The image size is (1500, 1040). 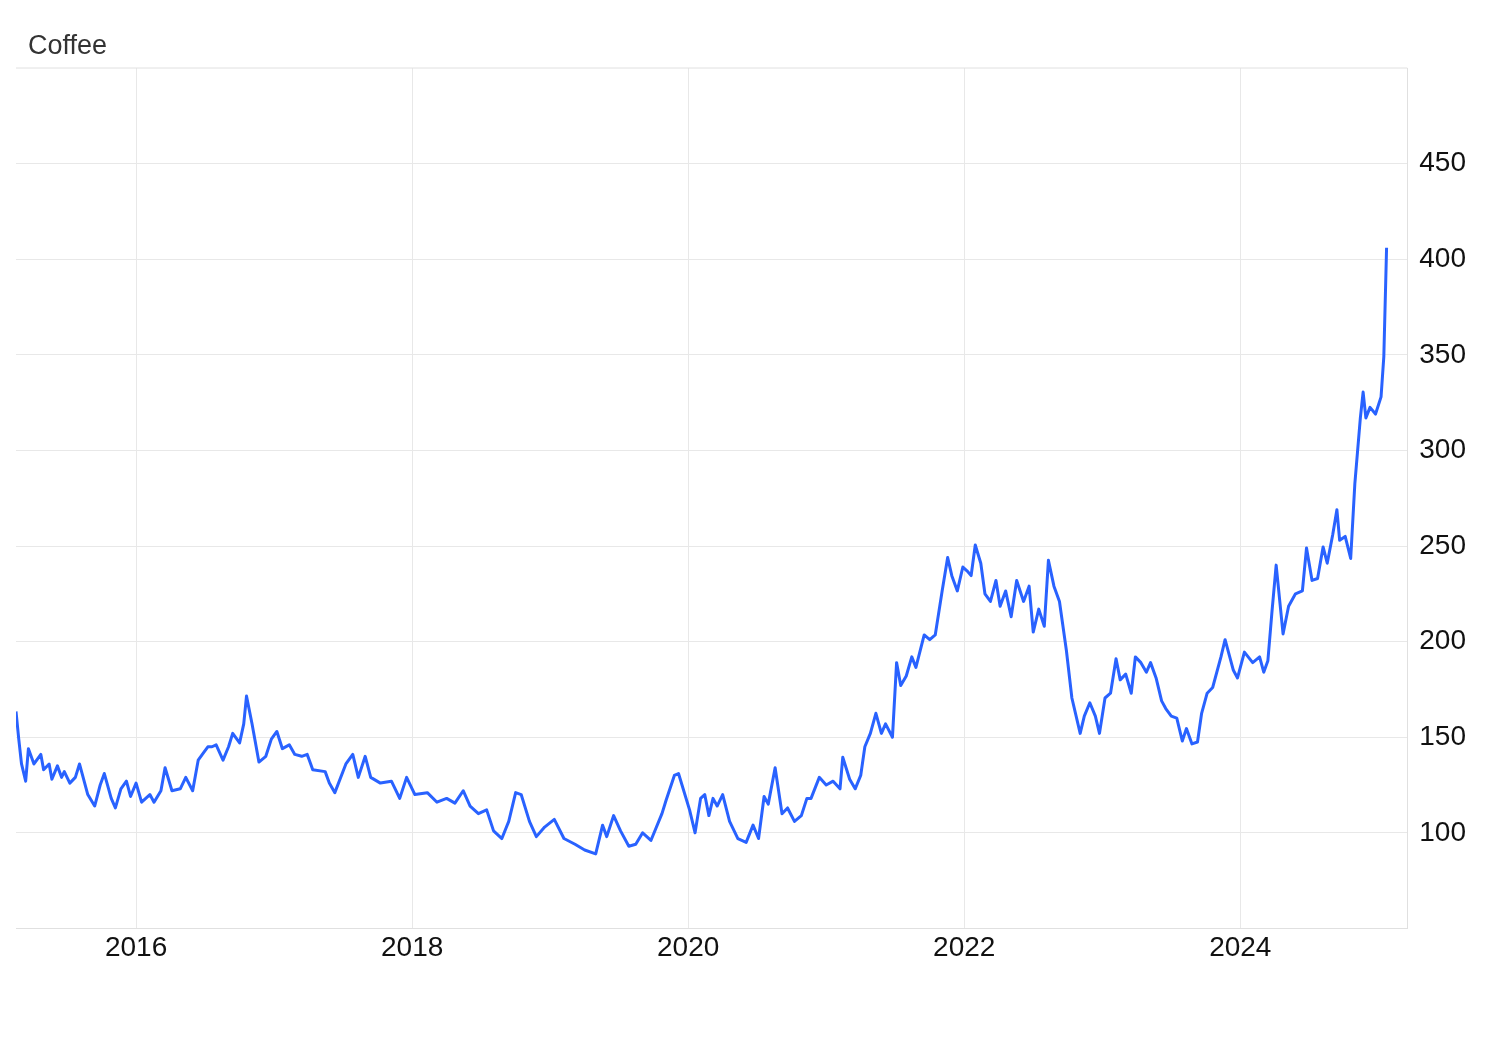 I want to click on x-tick-label: 2016, so click(x=136, y=946).